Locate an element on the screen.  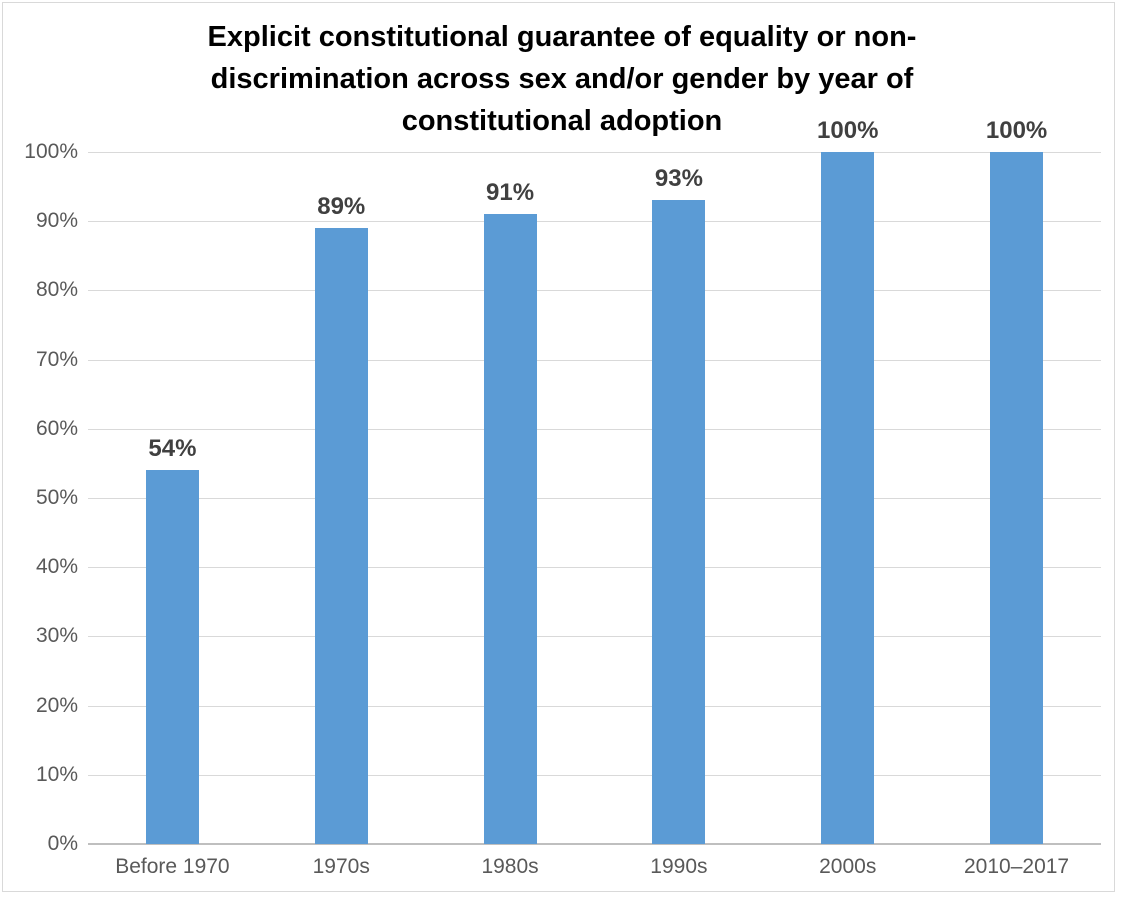
y-axis-tick-label: 40% is located at coordinates (56, 567).